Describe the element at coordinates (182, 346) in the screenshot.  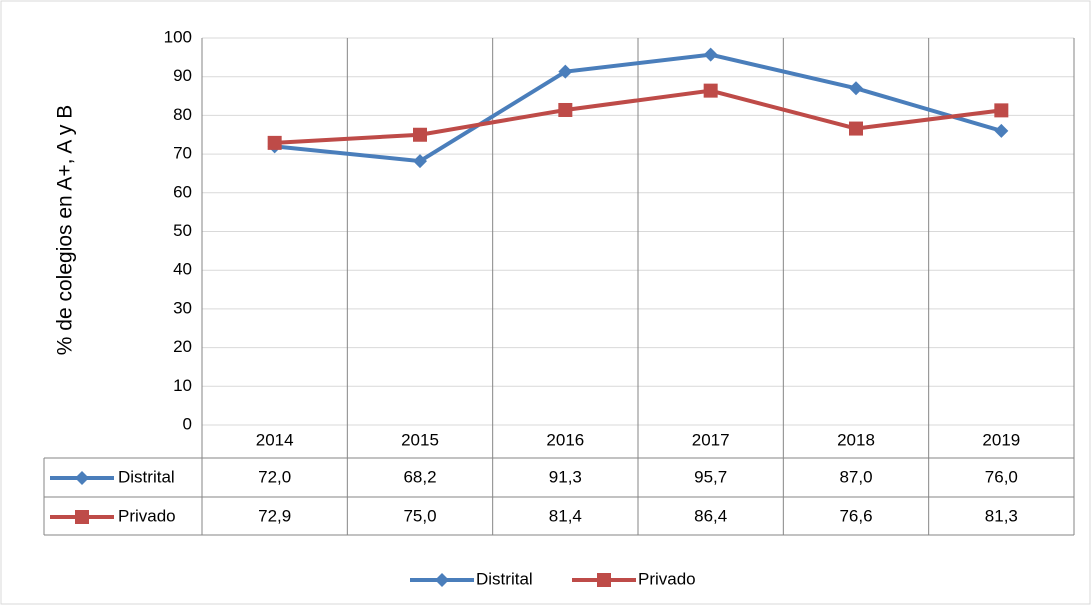
I see `y-tick-label: 20` at that location.